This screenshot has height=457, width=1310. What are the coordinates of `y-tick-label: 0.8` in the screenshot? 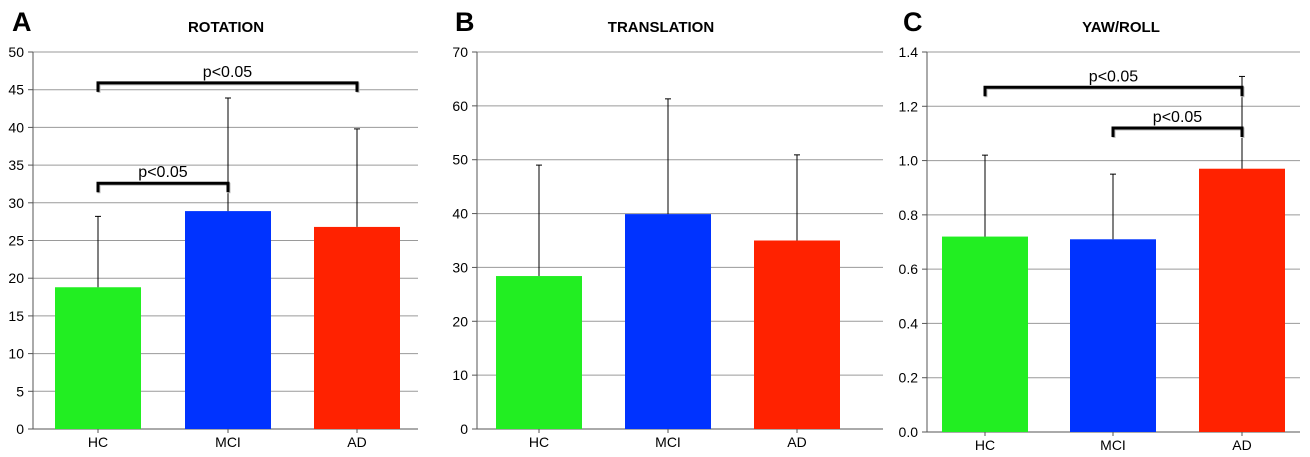 It's located at (909, 215).